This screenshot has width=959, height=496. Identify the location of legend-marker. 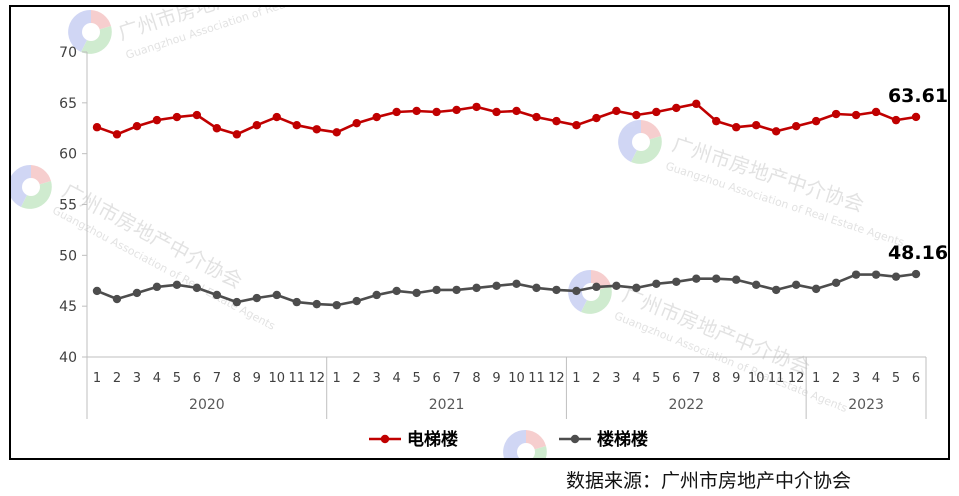
(385, 439).